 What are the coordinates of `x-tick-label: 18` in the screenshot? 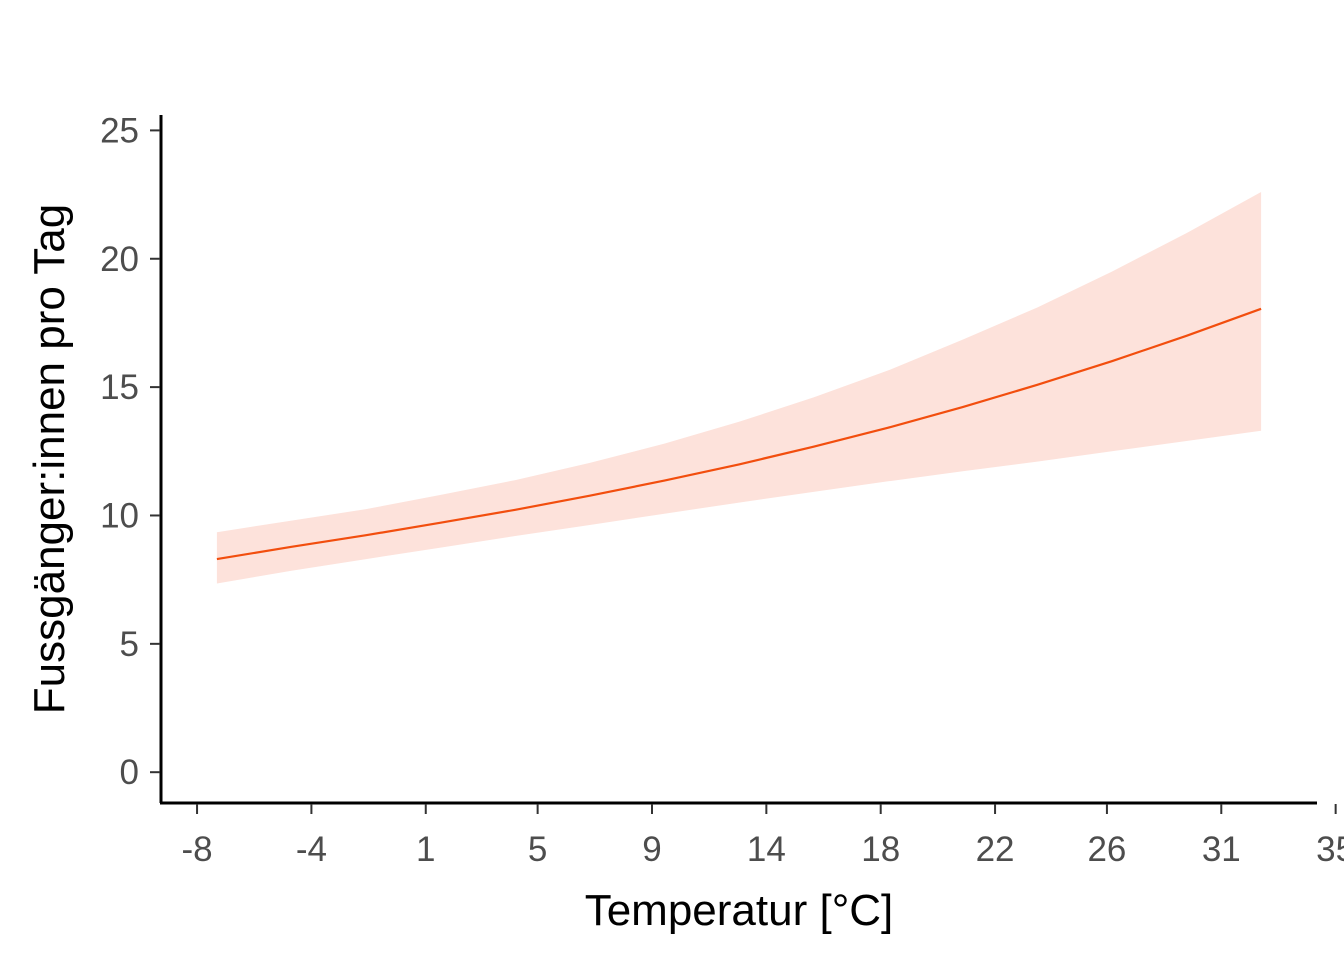 It's located at (880, 849).